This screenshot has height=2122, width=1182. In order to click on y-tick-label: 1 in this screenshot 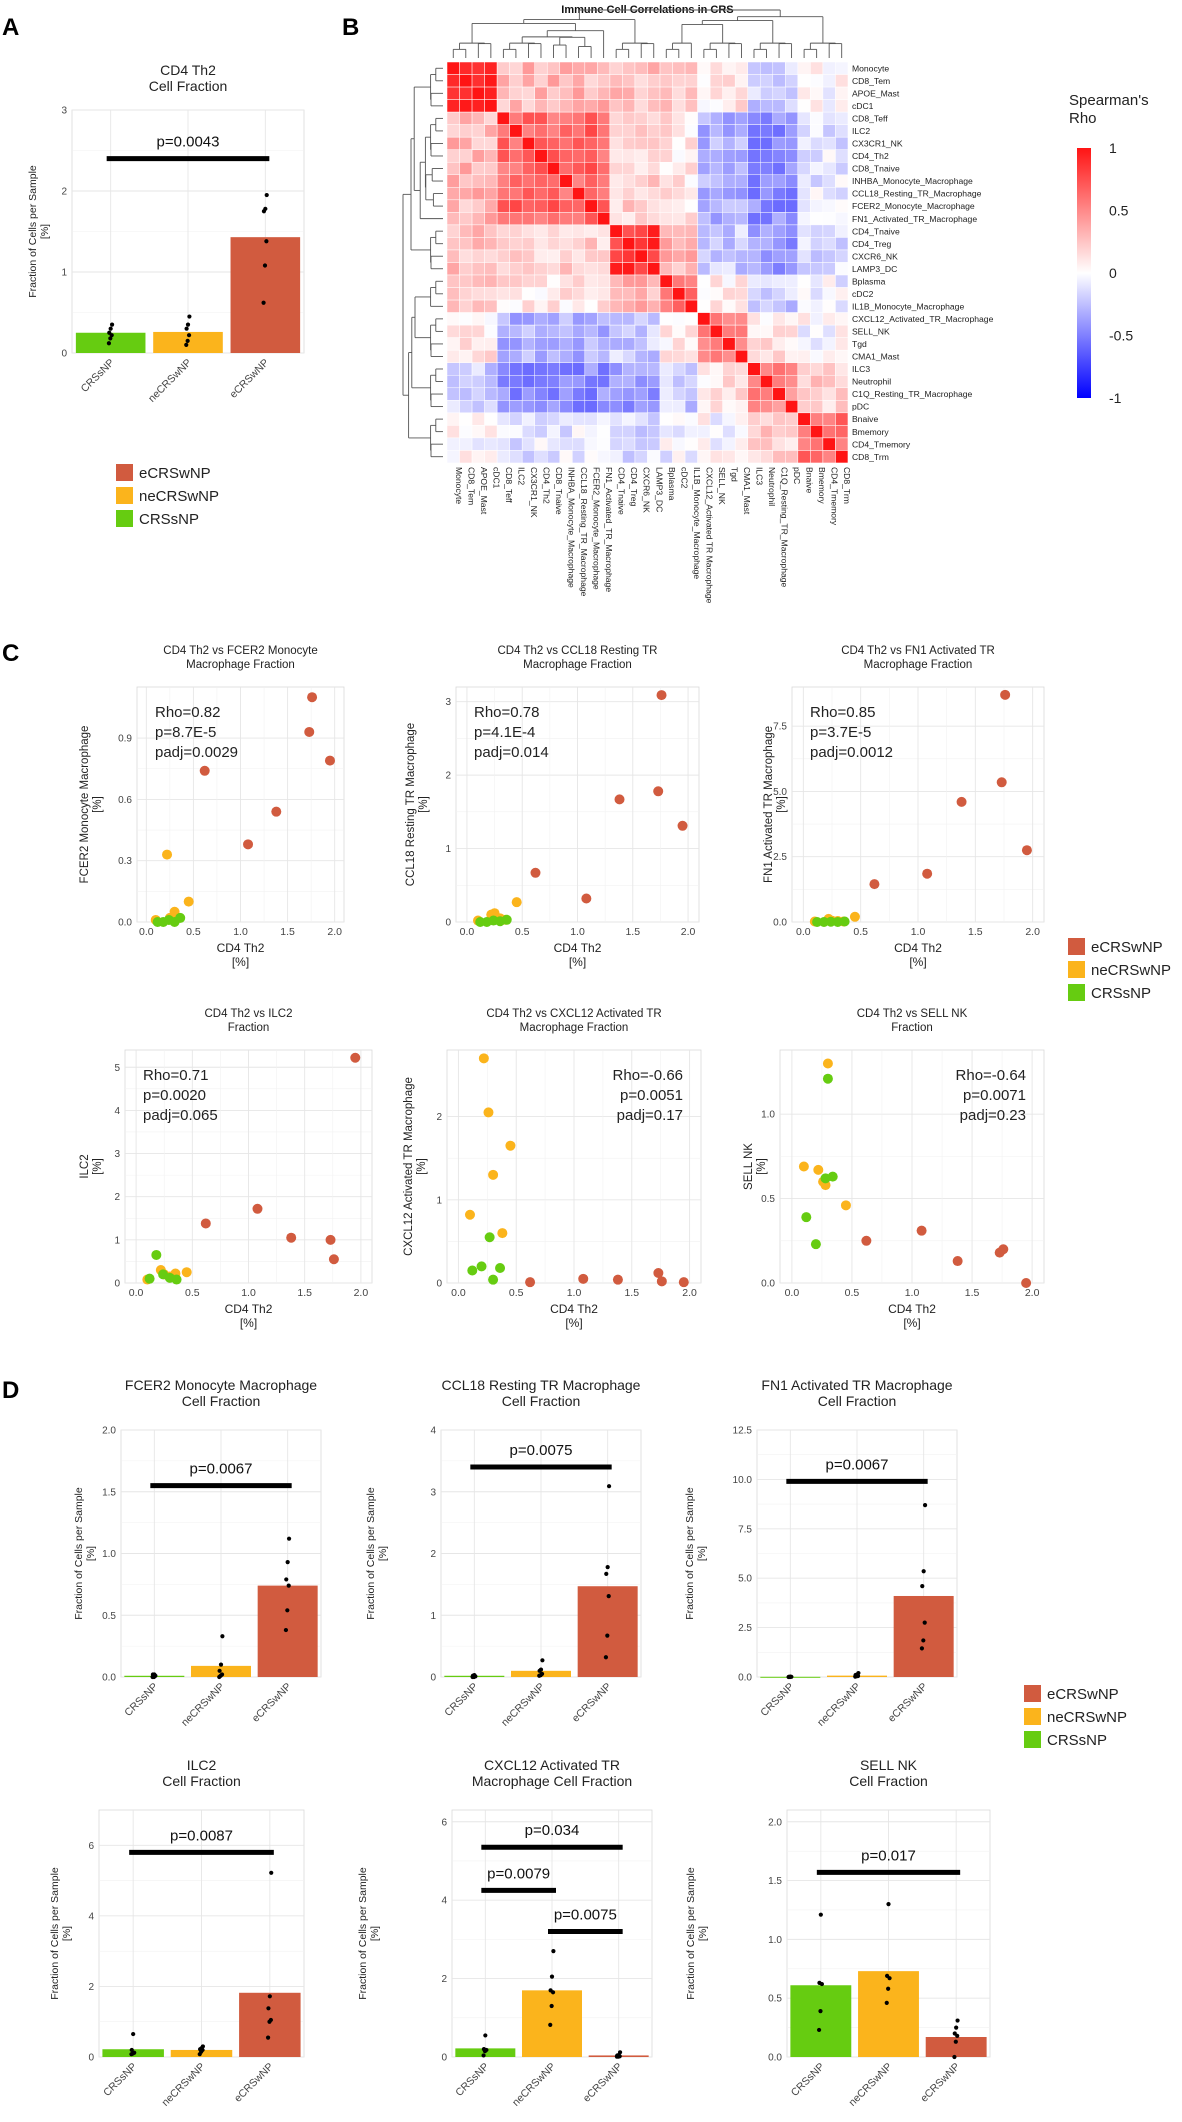, I will do `click(433, 1616)`.